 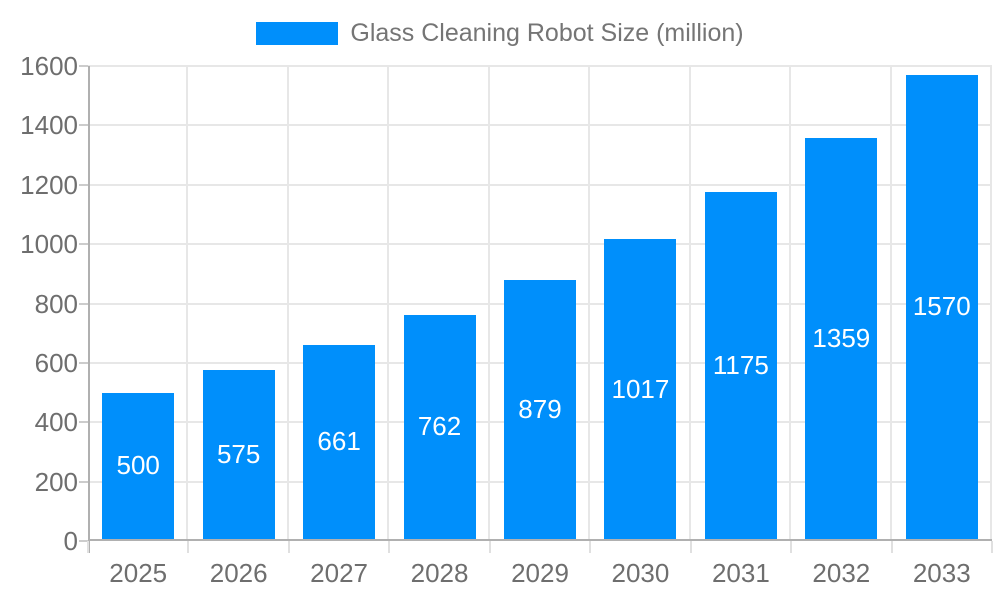 I want to click on x-axis-label: 2028, so click(x=439, y=573).